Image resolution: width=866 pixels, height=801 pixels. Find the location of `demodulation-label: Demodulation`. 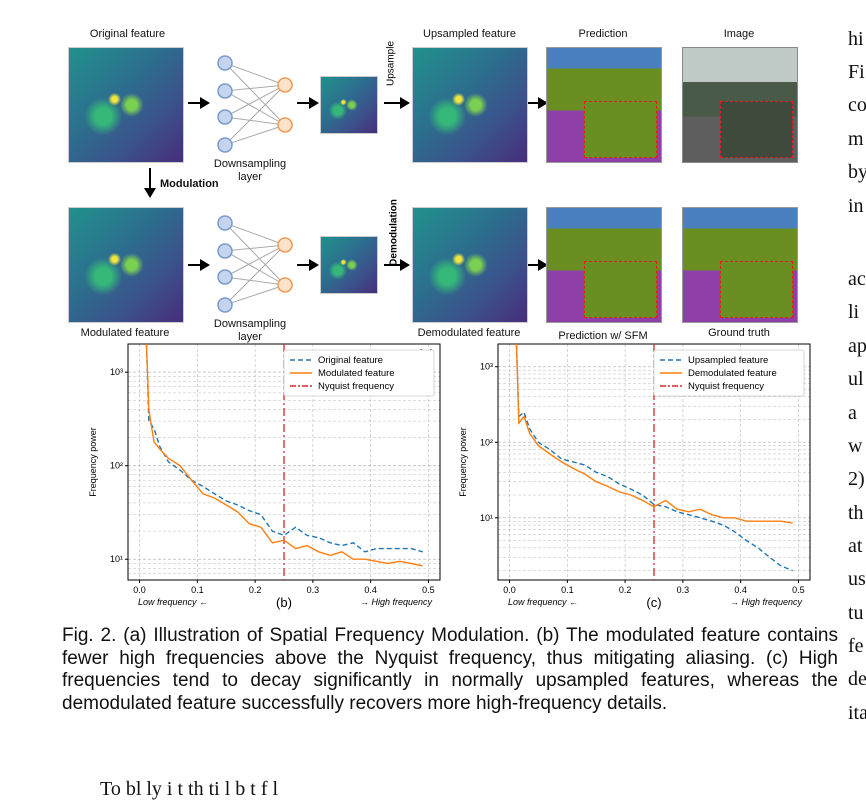

demodulation-label: Demodulation is located at coordinates (394, 232).